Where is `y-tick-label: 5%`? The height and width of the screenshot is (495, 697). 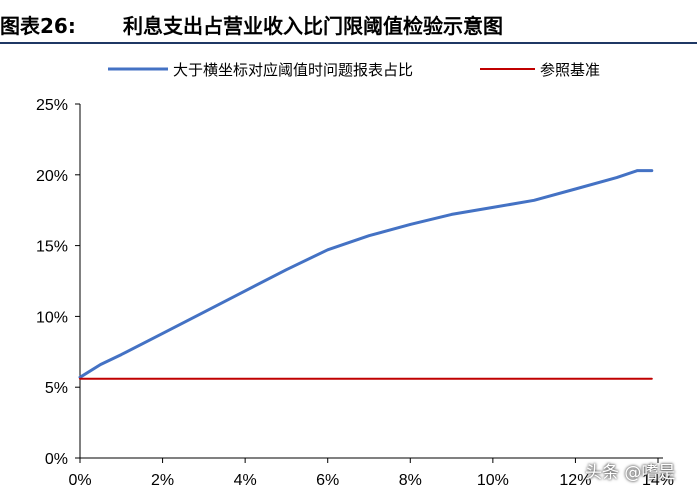 y-tick-label: 5% is located at coordinates (56, 388).